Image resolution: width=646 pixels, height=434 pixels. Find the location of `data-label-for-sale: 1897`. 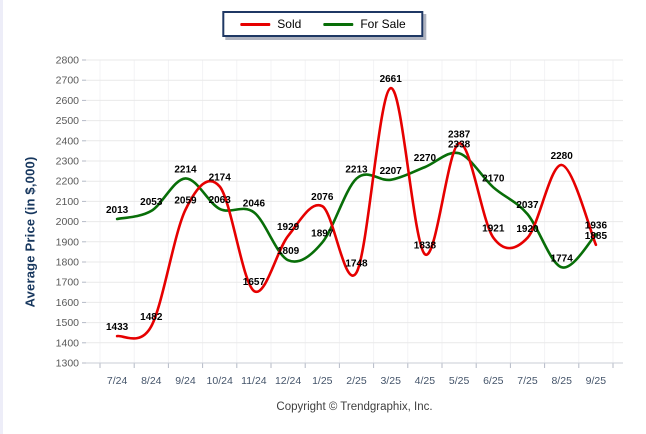

data-label-for-sale: 1897 is located at coordinates (322, 233).